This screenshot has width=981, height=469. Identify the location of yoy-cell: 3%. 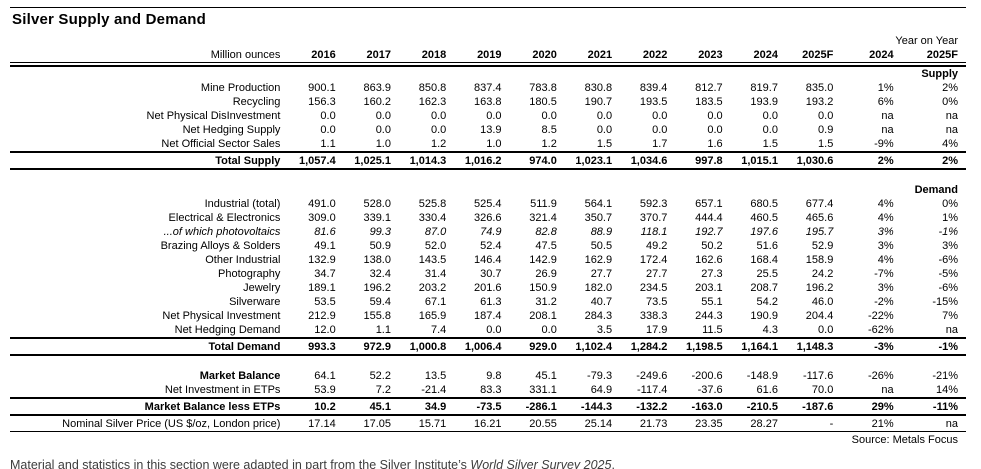
(885, 232).